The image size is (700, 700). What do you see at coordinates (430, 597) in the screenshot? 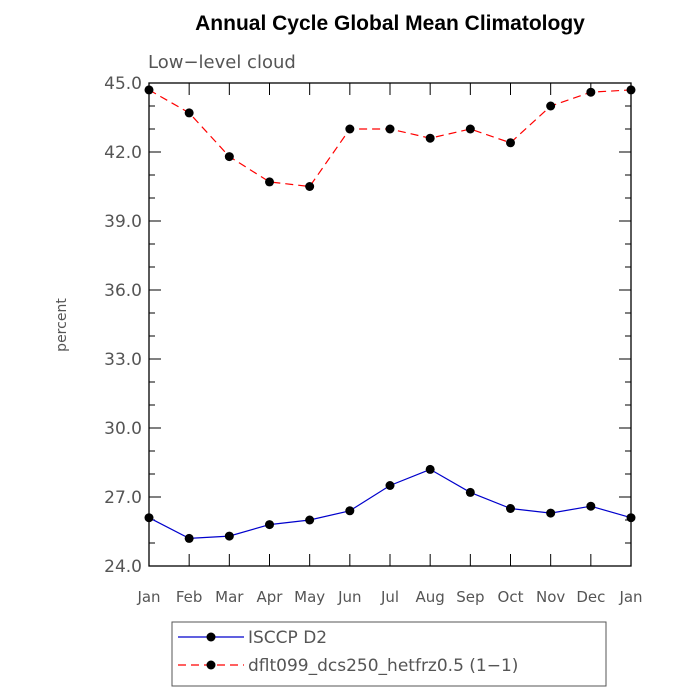
I see `x-tick-label: Aug` at bounding box center [430, 597].